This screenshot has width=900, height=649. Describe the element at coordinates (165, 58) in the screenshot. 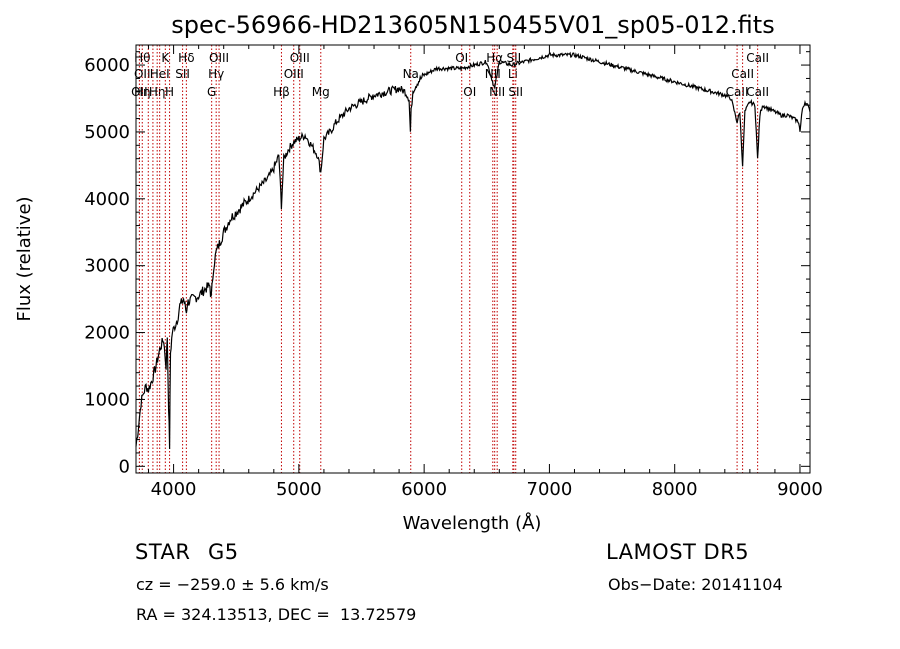

I see `line-marker-label: K` at that location.